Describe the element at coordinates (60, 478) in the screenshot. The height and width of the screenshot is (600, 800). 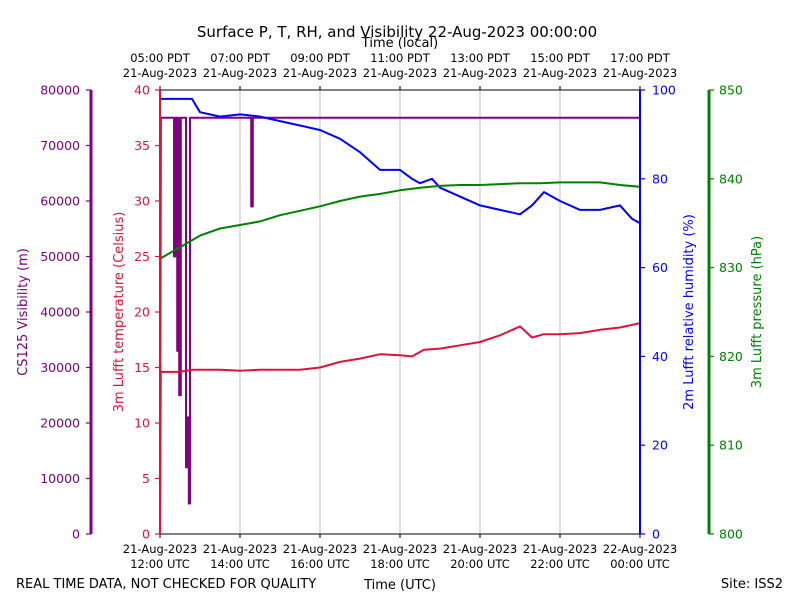
I see `visibility-tick-label: 10000` at that location.